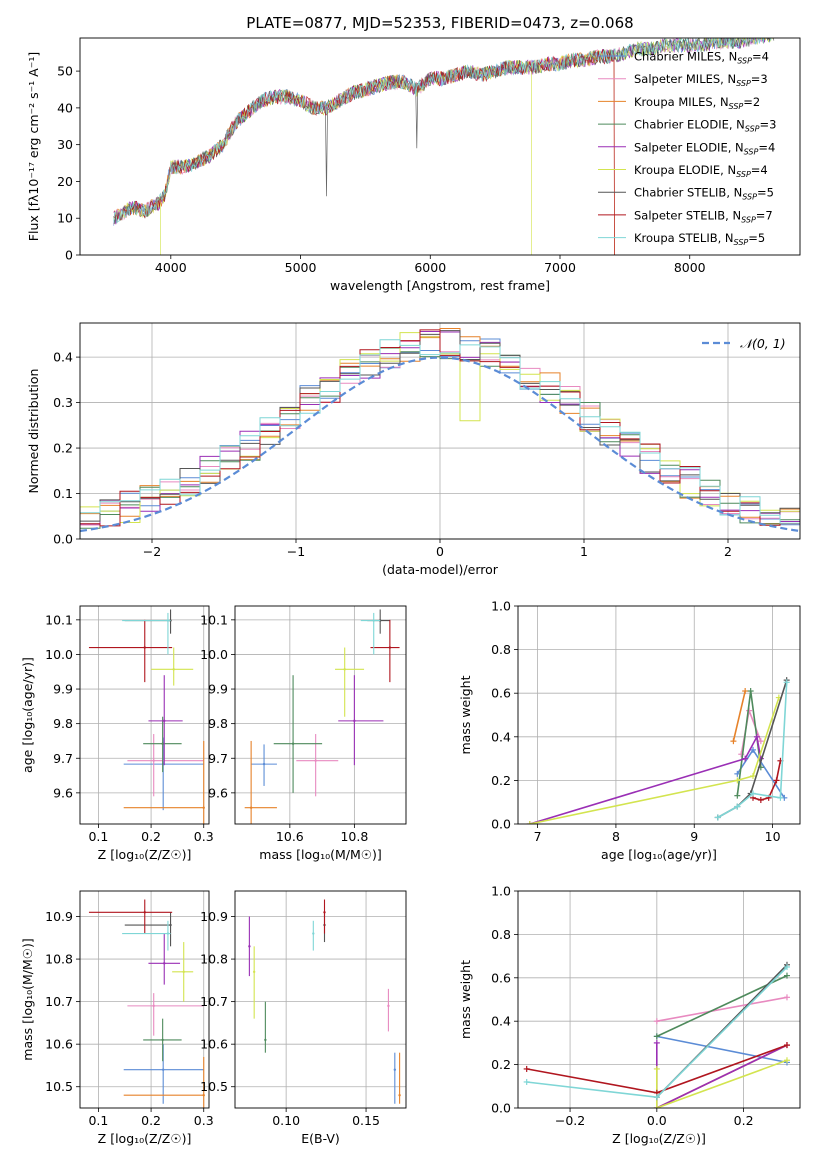 The width and height of the screenshot is (819, 1170). What do you see at coordinates (33, 146) in the screenshot?
I see `spectrum-ylabel: Flux [fλ10⁻¹⁷ erg cm⁻² s⁻¹ A⁻¹]` at bounding box center [33, 146].